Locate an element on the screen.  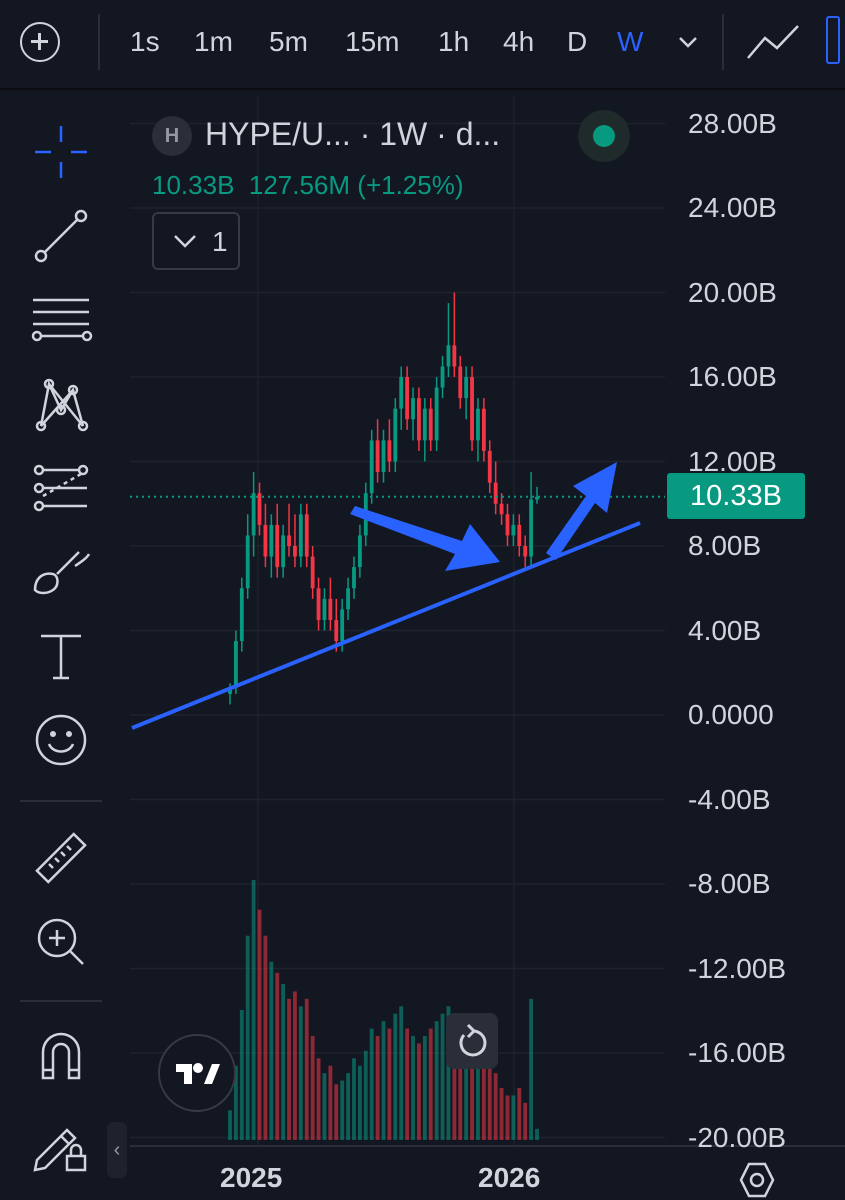
zoom-in-icon is located at coordinates (61, 942).